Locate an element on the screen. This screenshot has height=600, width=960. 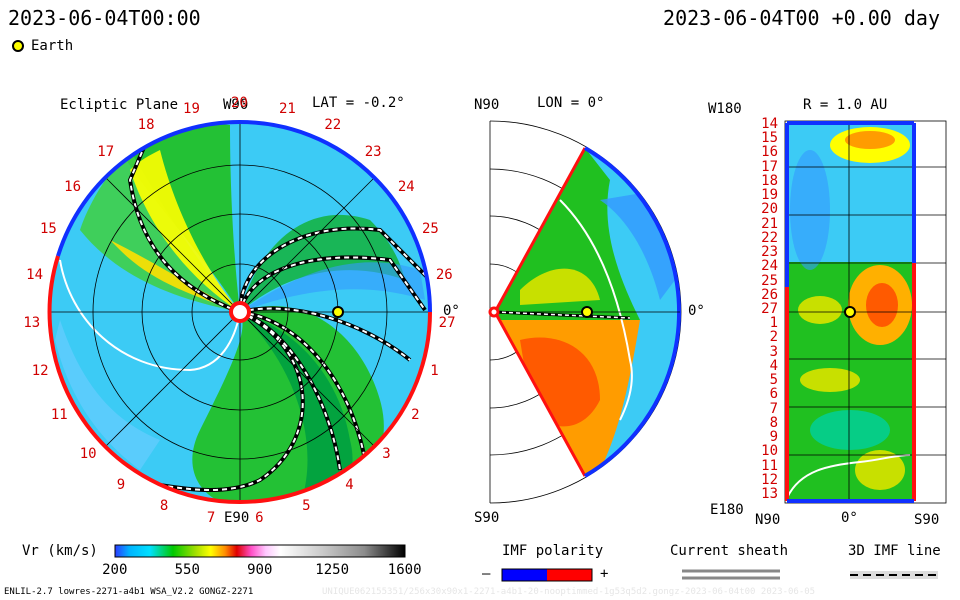
radial-y-label: 12 is located at coordinates (769, 479).